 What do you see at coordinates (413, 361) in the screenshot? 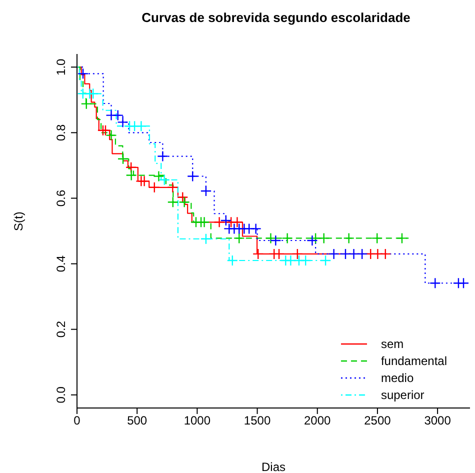
I see `legend-label: fundamental` at bounding box center [413, 361].